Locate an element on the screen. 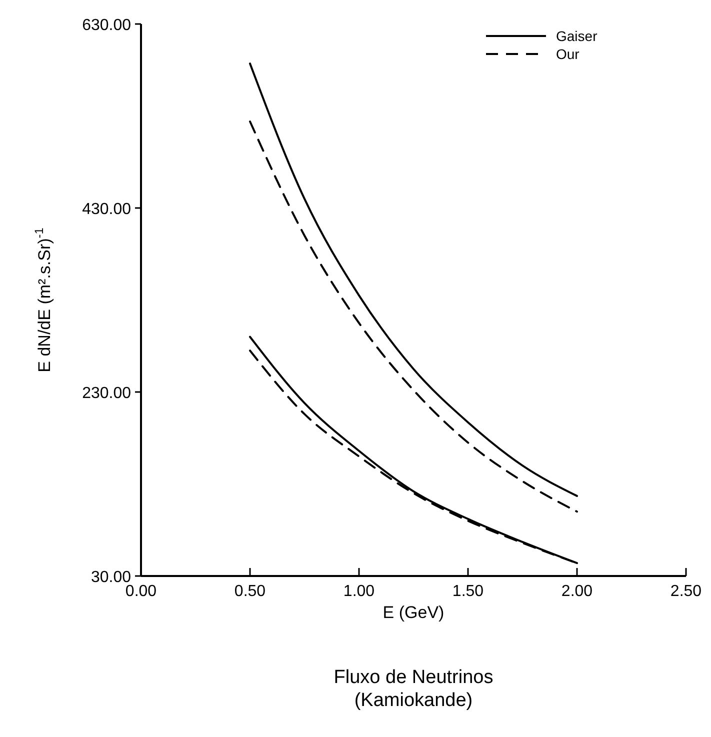 Image resolution: width=711 pixels, height=737 pixels. y-tick-label: 230.00 is located at coordinates (107, 393).